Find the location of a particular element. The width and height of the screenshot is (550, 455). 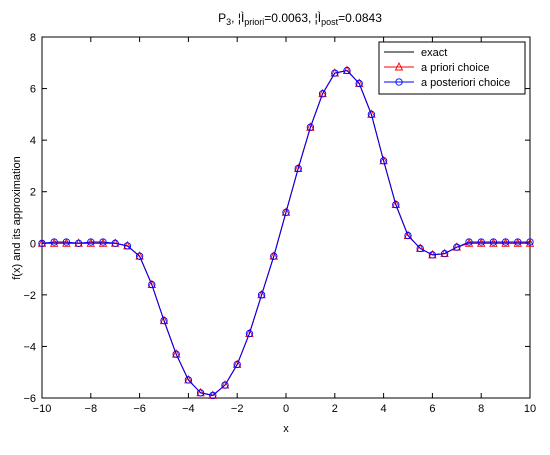

x-tick-label: 0 is located at coordinates (286, 409).